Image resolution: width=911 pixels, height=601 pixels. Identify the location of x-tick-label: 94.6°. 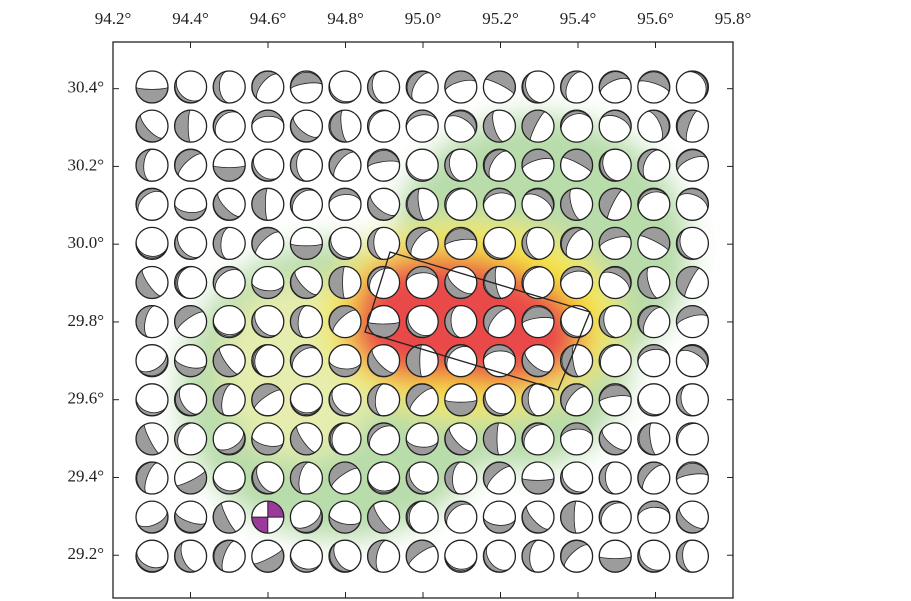
(268, 18).